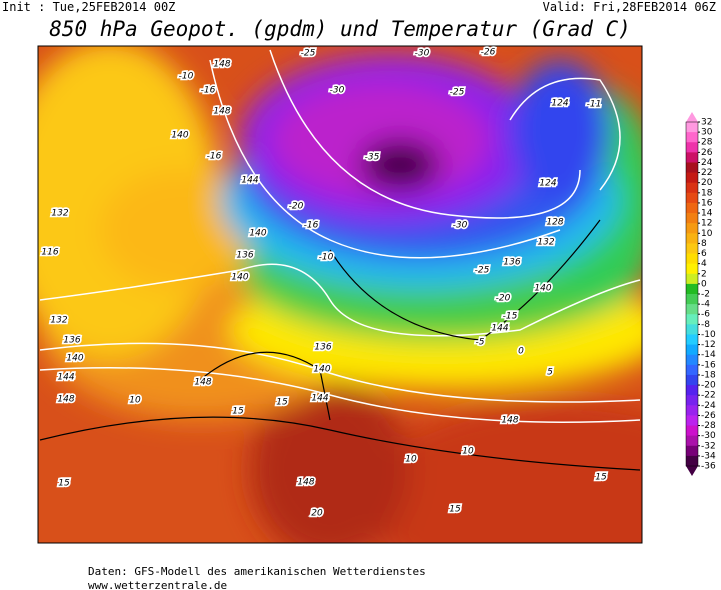 The image size is (721, 590). What do you see at coordinates (707, 193) in the screenshot?
I see `colorbar-tick-label: 18` at bounding box center [707, 193].